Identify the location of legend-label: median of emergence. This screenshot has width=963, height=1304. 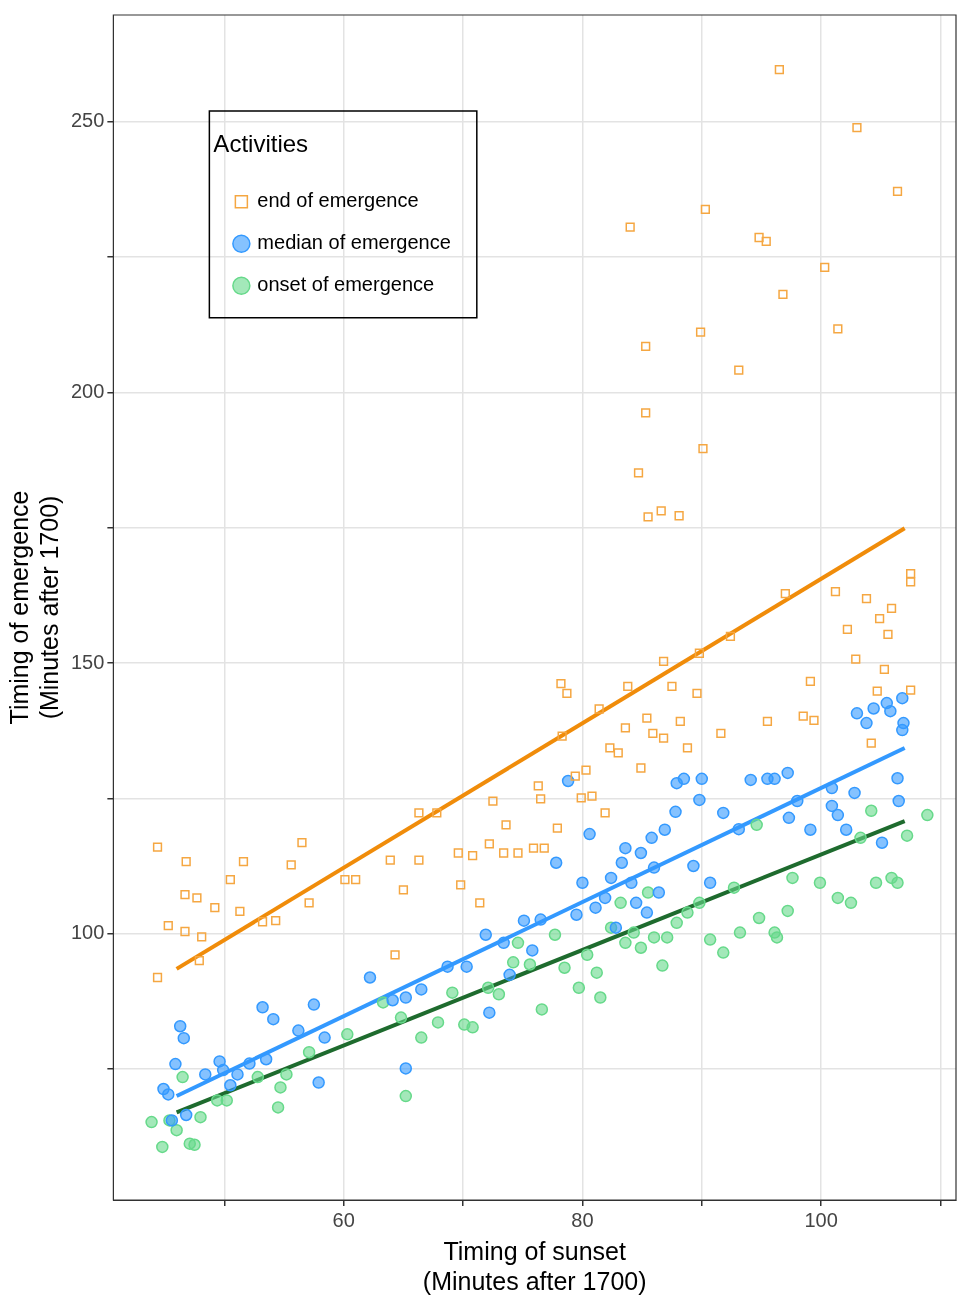
(354, 242).